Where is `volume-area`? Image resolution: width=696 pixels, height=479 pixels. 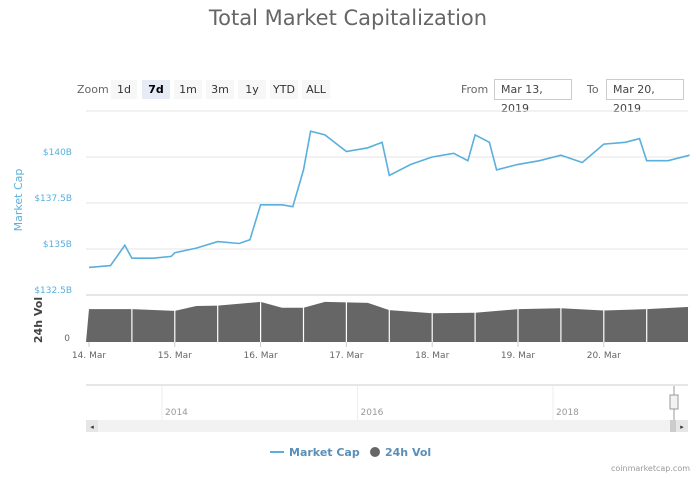
volume-area is located at coordinates (388, 321).